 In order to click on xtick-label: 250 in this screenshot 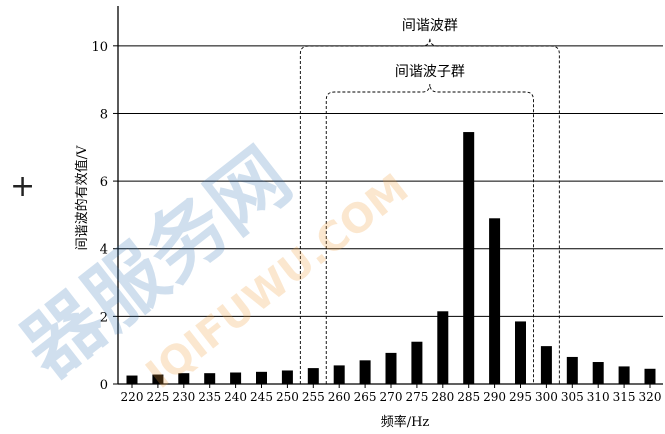, I will do `click(287, 397)`.